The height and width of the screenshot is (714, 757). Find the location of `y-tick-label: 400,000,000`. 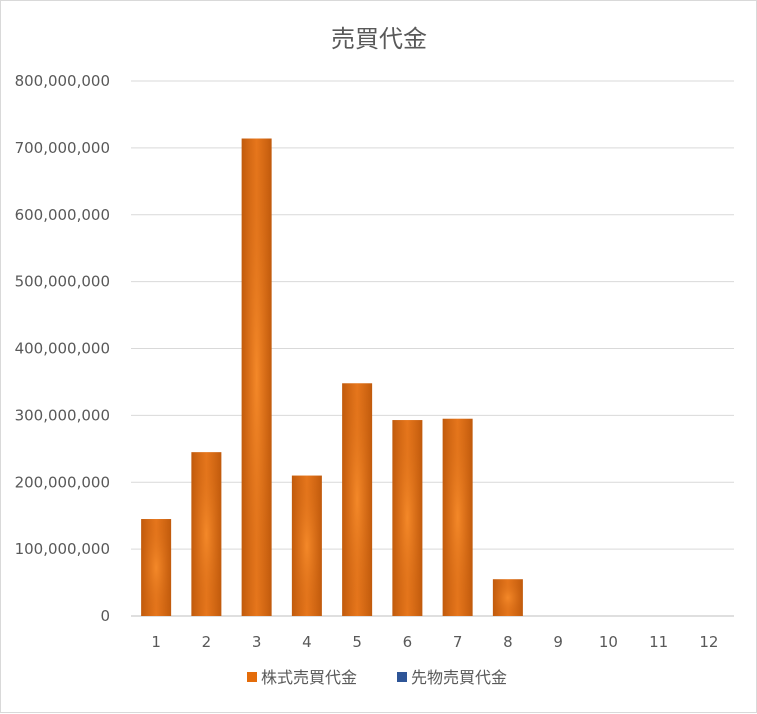

y-tick-label: 400,000,000 is located at coordinates (62, 349).